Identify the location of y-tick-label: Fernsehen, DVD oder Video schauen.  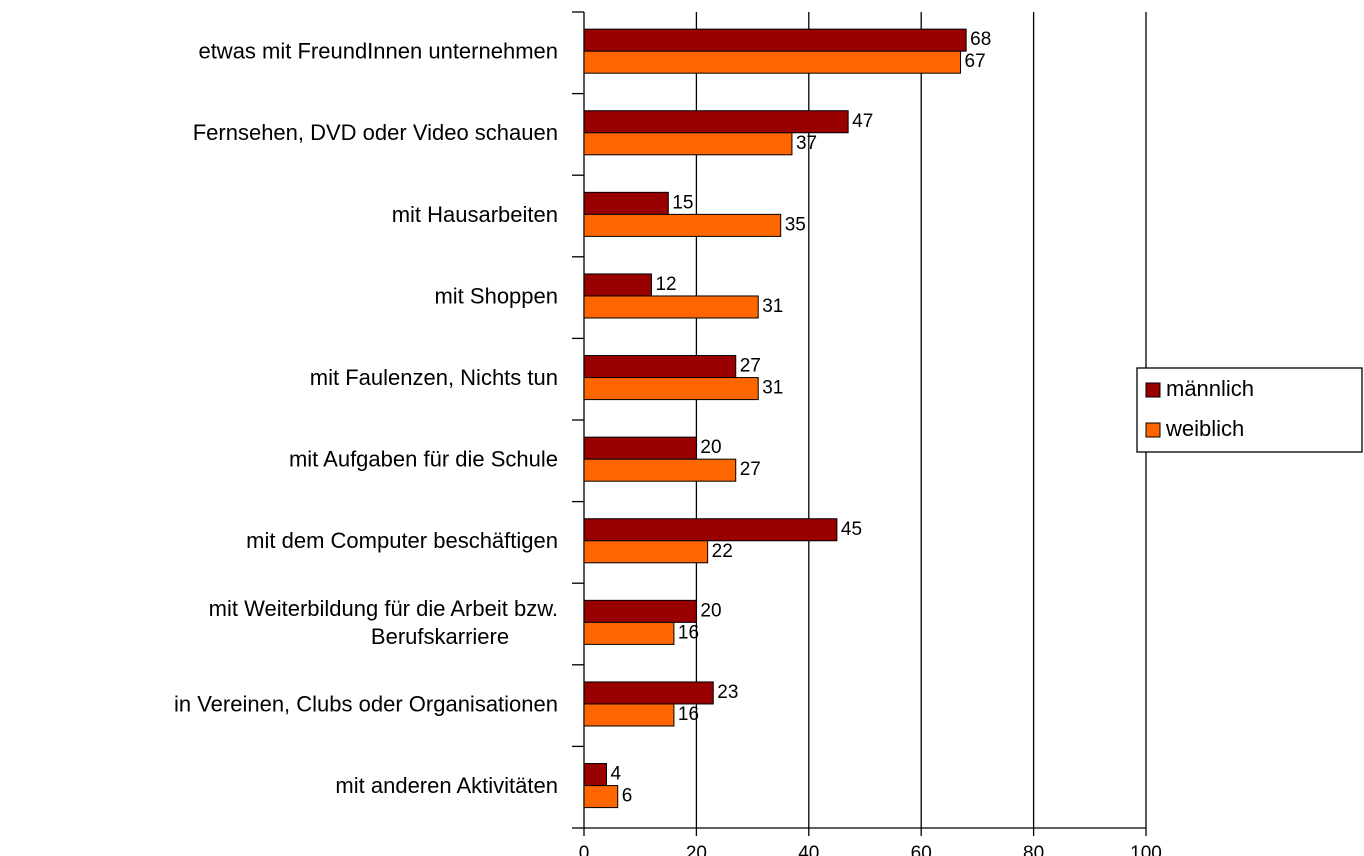
(375, 132).